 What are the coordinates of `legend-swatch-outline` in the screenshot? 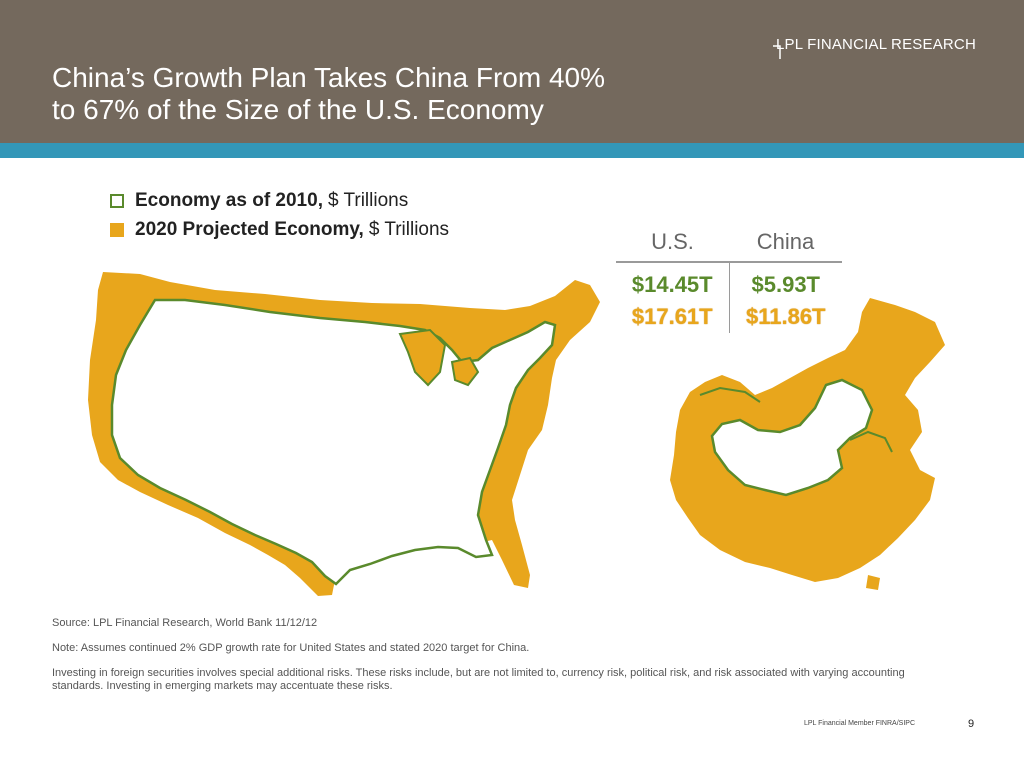 It's located at (117, 200).